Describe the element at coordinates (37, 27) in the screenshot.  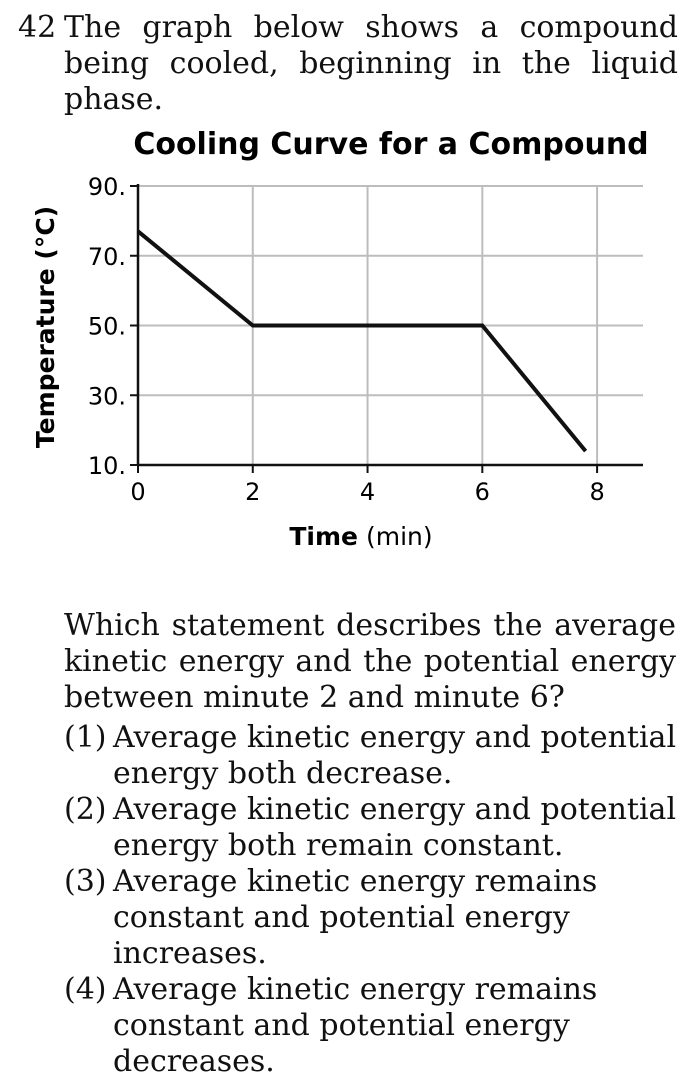
I see `question-number: 42` at that location.